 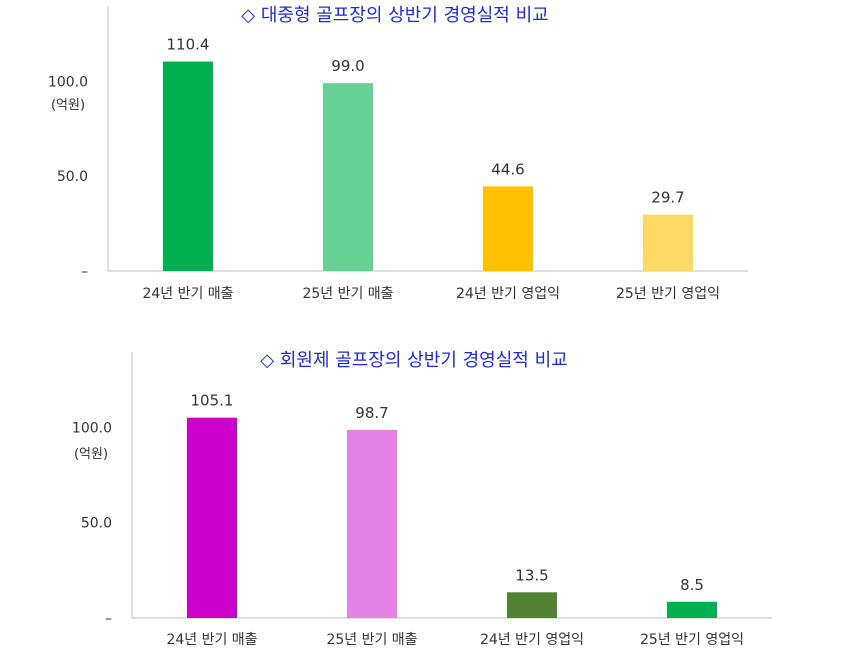 What do you see at coordinates (413, 360) in the screenshot?
I see `chart-title: ◇ 회원제 골프장의 상반기 경영실적 비교` at bounding box center [413, 360].